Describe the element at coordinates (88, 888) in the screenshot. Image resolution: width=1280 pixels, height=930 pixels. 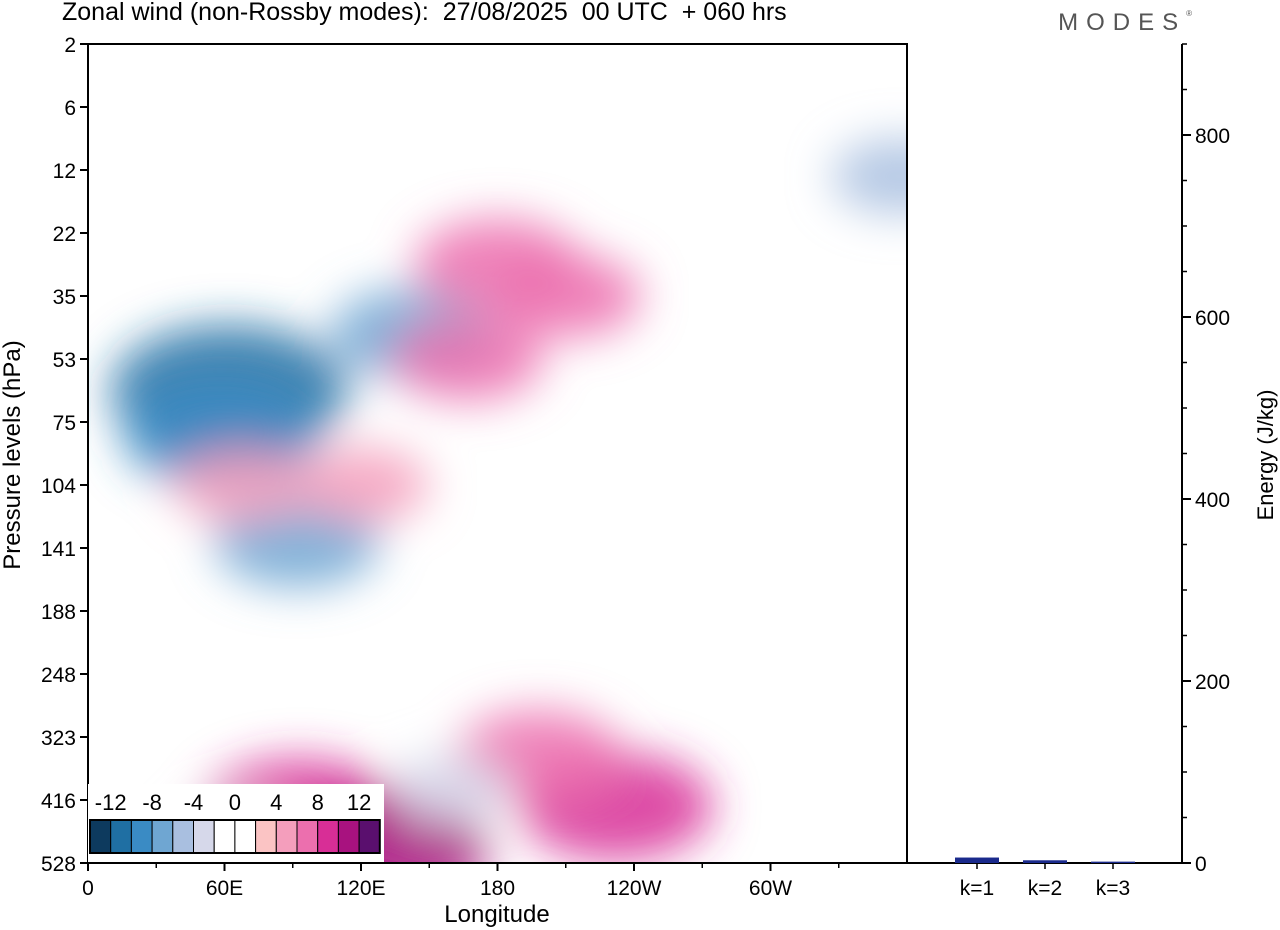
I see `x-tick-label: 0` at that location.